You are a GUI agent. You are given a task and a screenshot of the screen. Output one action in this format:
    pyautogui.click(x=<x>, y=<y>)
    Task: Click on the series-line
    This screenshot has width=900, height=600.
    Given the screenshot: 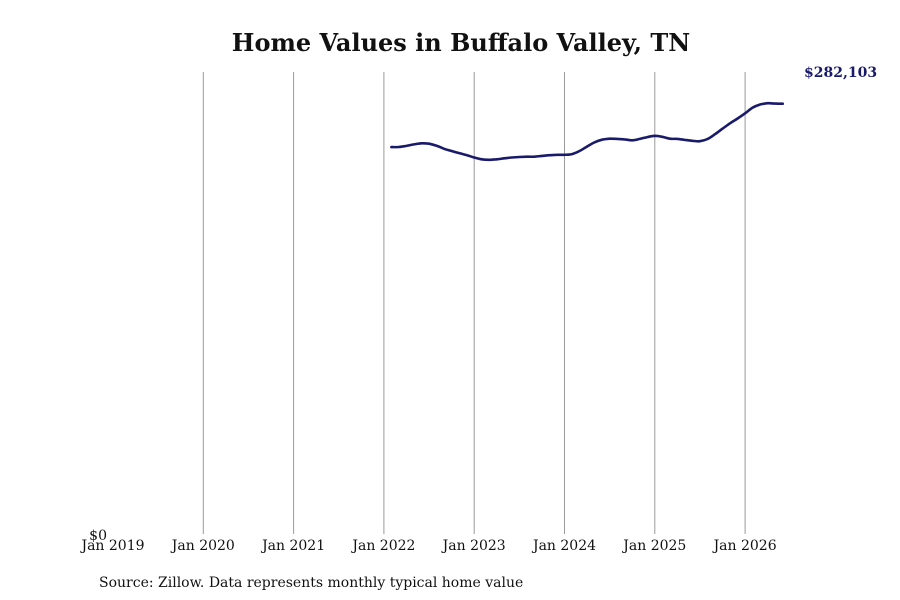 What is the action you would take?
    pyautogui.click(x=587, y=131)
    